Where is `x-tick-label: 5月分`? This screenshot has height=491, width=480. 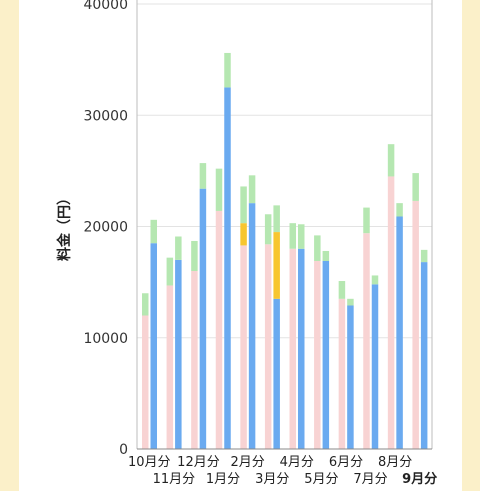 x-tick-label: 5月分 is located at coordinates (321, 479).